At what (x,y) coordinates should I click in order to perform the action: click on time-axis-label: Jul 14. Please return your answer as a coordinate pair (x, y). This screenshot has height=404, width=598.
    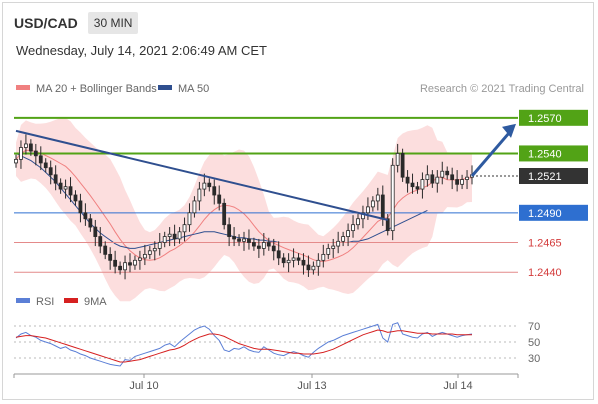
    Looking at the image, I should click on (457, 386).